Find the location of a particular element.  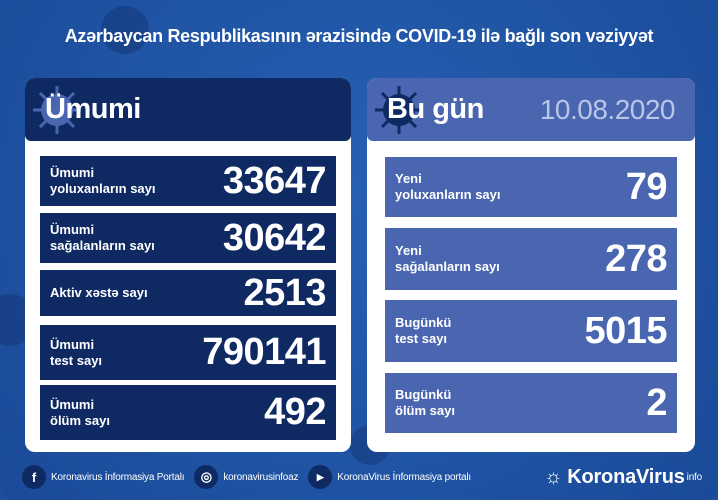

total-header: Ümumi is located at coordinates (188, 109).